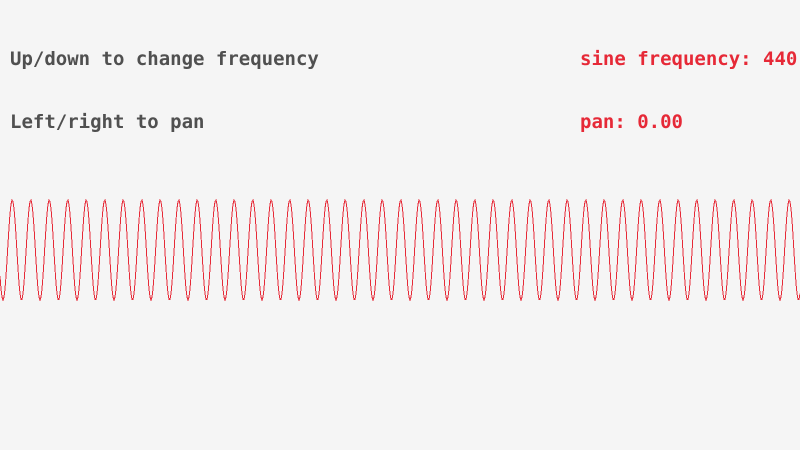 The width and height of the screenshot is (800, 450). Describe the element at coordinates (689, 59) in the screenshot. I see `status-frequency-line: sine frequency: 440` at that location.